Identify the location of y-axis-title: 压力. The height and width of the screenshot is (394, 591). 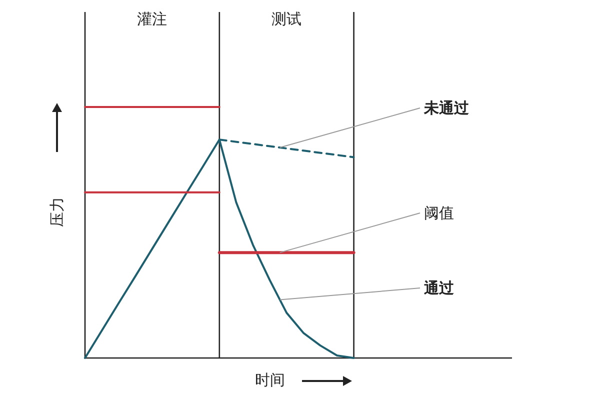
(57, 212).